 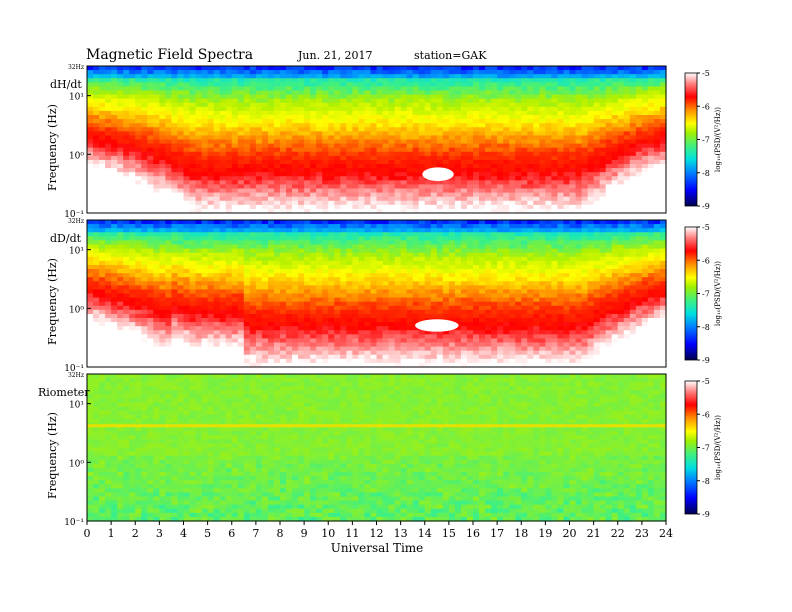 What do you see at coordinates (706, 206) in the screenshot?
I see `colorbar-tick-label: -9` at bounding box center [706, 206].